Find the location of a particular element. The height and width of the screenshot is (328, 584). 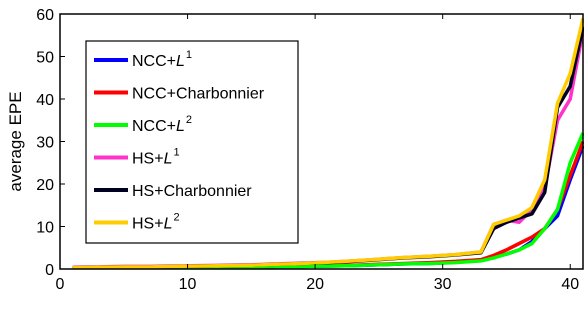

y-tick-label: 40 is located at coordinates (45, 100).